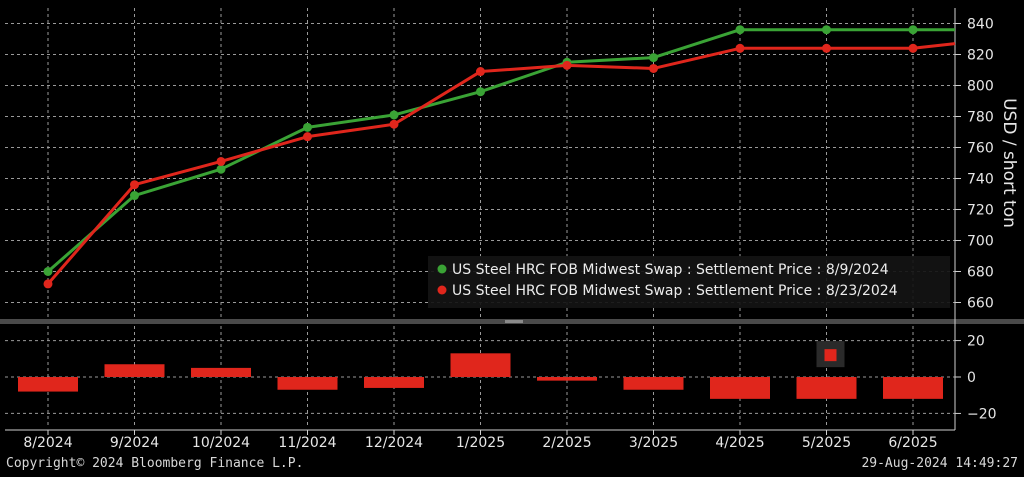 This screenshot has width=1024, height=477. I want to click on highlight-square, so click(830, 355).